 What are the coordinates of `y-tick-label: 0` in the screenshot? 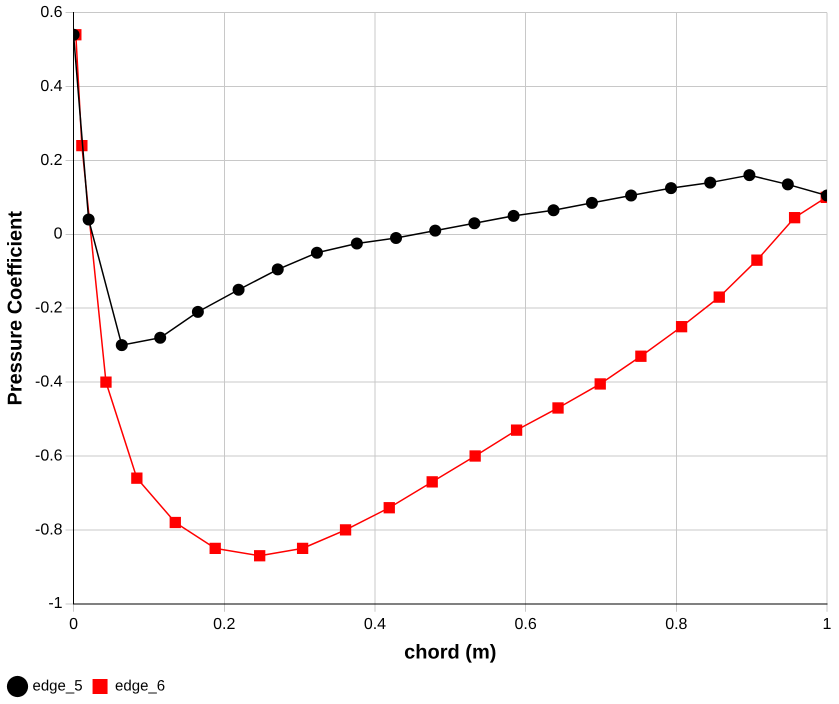 It's located at (58, 234).